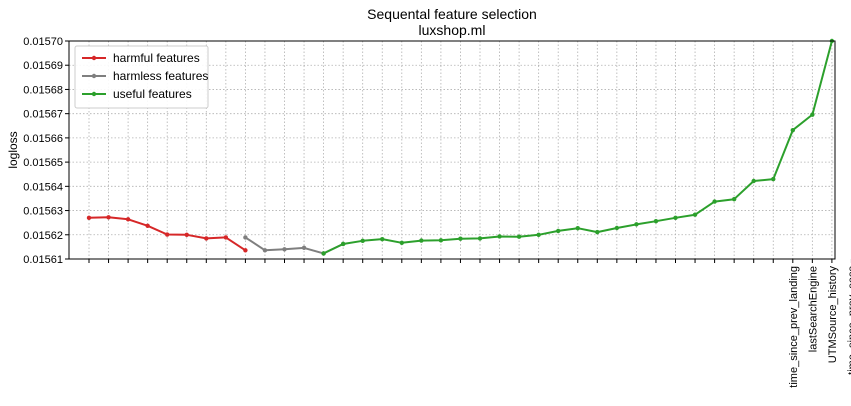  What do you see at coordinates (848, 320) in the screenshot?
I see `x-tick-label: time_since_prev_sess` at bounding box center [848, 320].